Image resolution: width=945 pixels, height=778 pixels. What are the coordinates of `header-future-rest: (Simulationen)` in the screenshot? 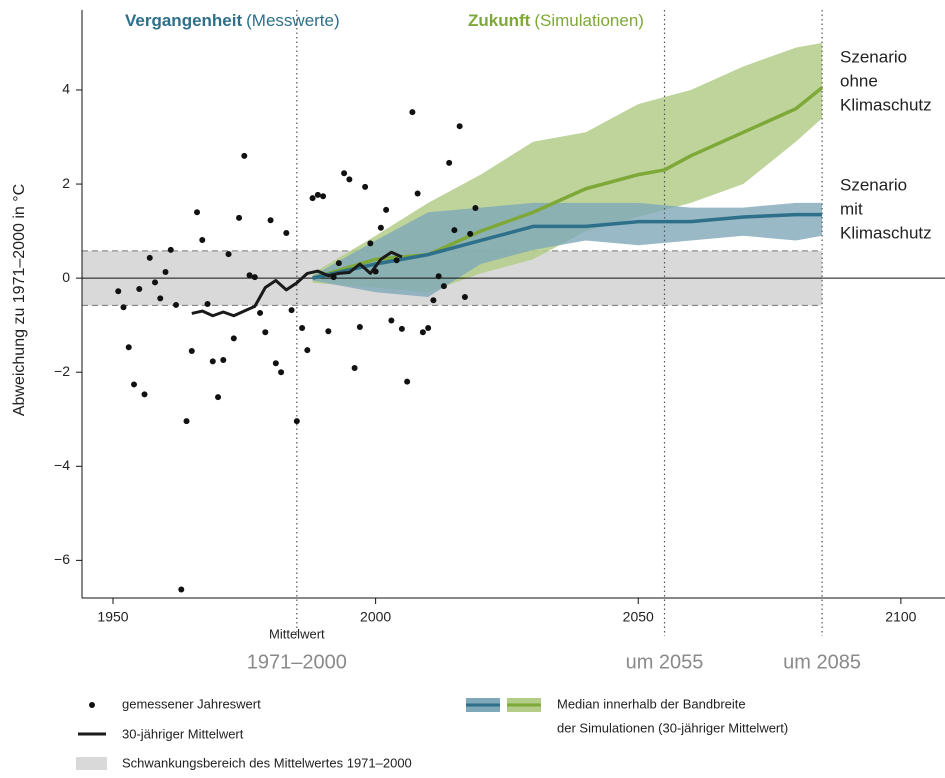 It's located at (589, 20).